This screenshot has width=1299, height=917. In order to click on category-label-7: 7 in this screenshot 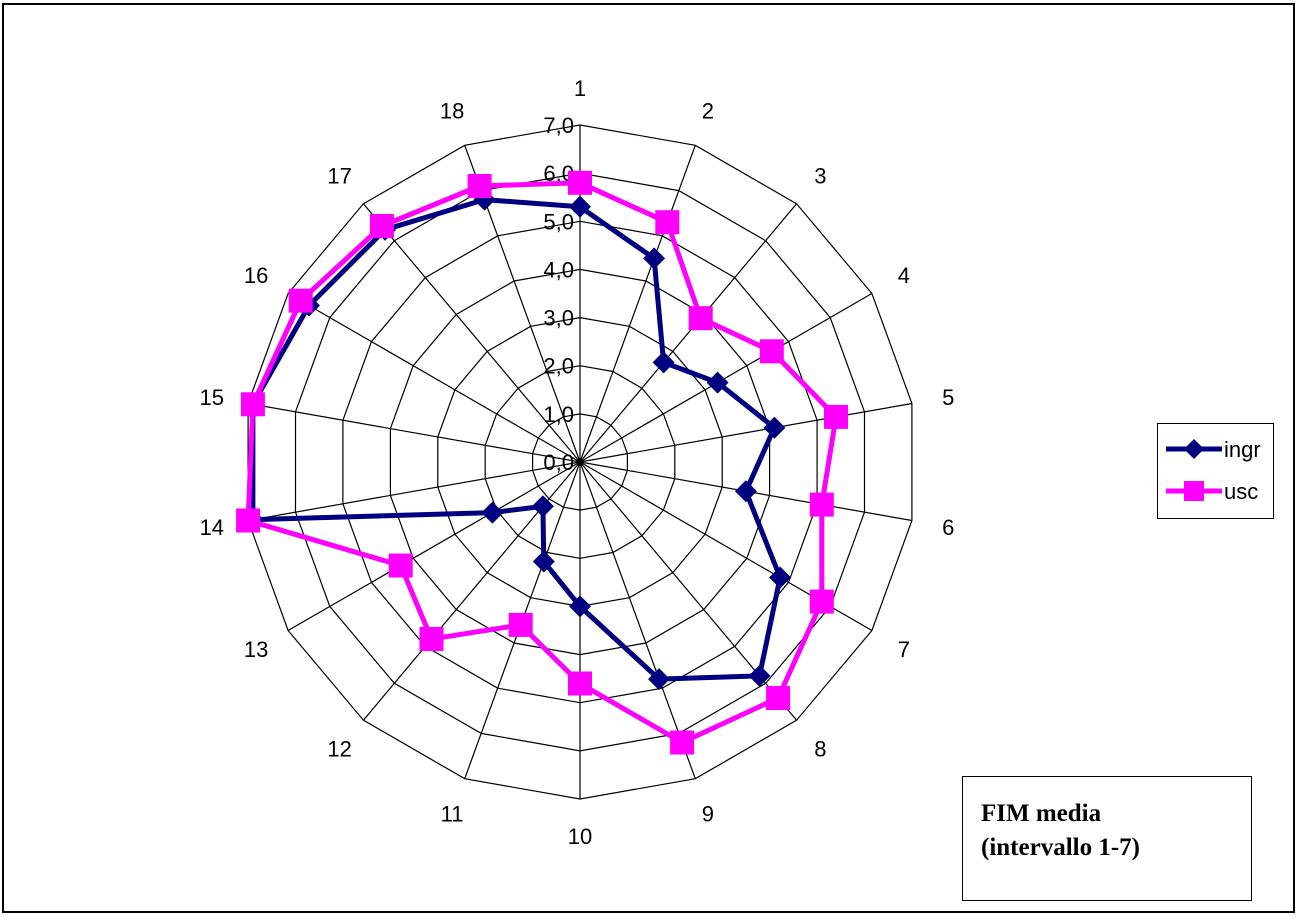, I will do `click(904, 649)`.